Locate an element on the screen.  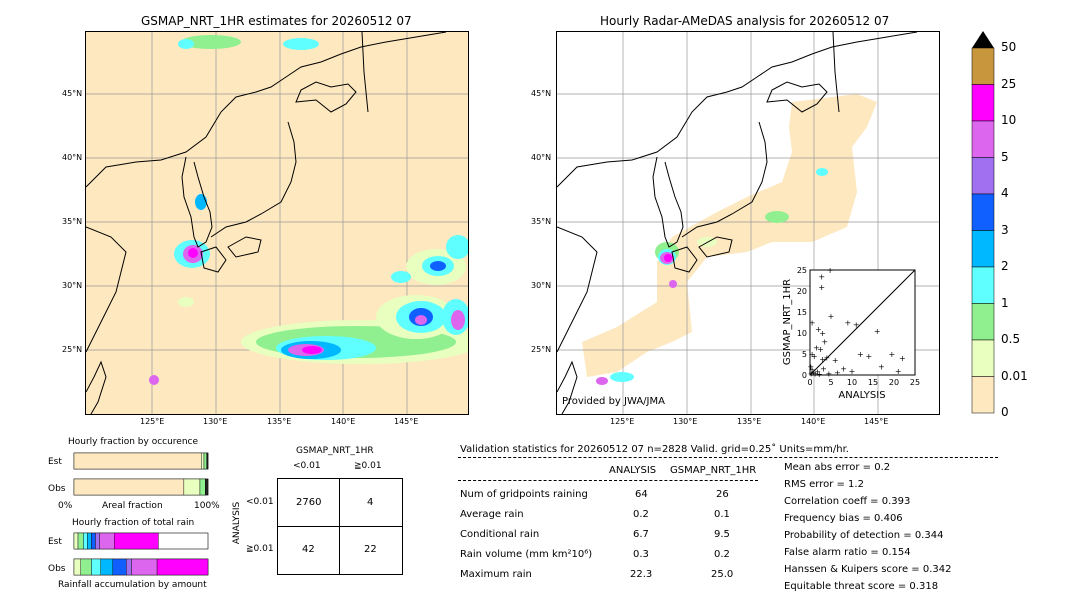
left-lat-label: 45°N is located at coordinates (72, 93).